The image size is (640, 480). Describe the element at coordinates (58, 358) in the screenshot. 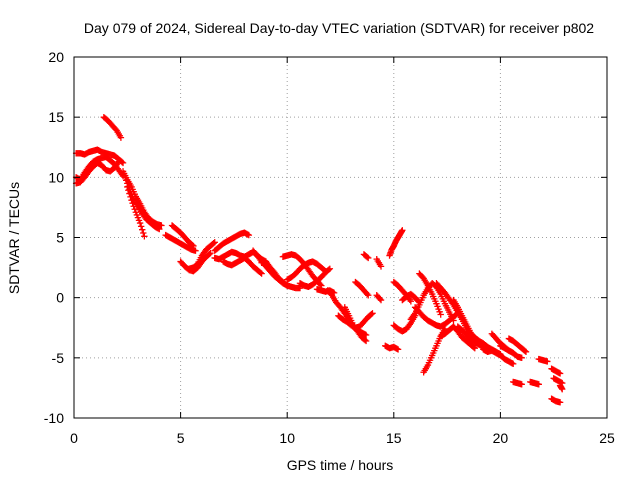

I see `y-tick-label: -5` at that location.